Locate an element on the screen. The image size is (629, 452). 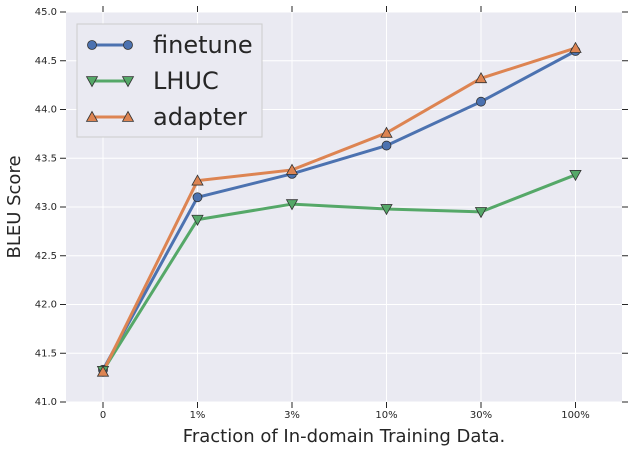
y-tick-label: 44.5 is located at coordinates (46, 61).